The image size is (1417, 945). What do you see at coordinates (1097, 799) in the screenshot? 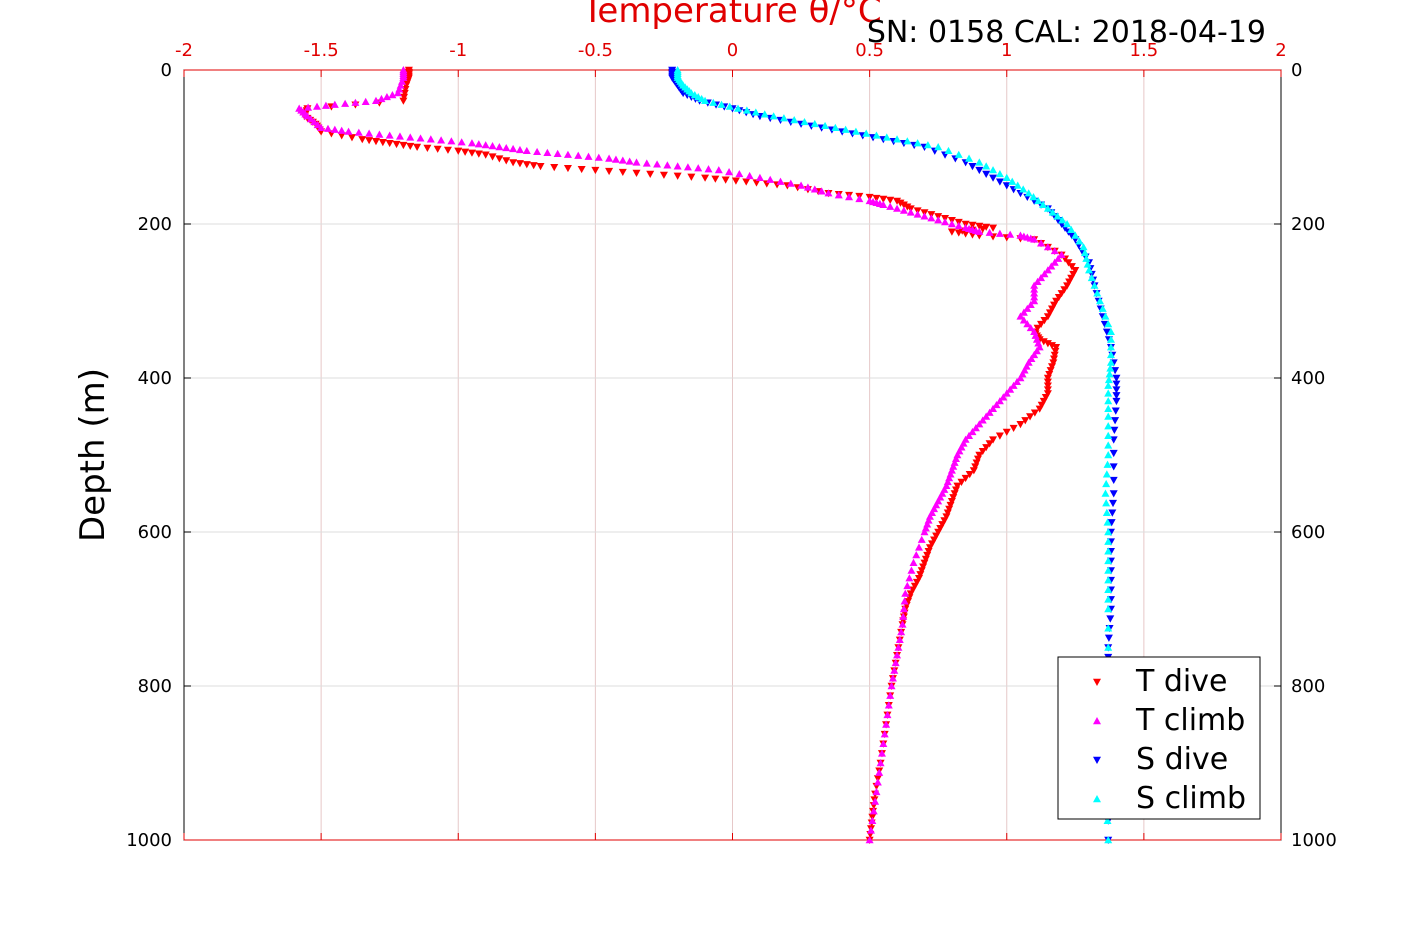
I see `legend-marker` at bounding box center [1097, 799].